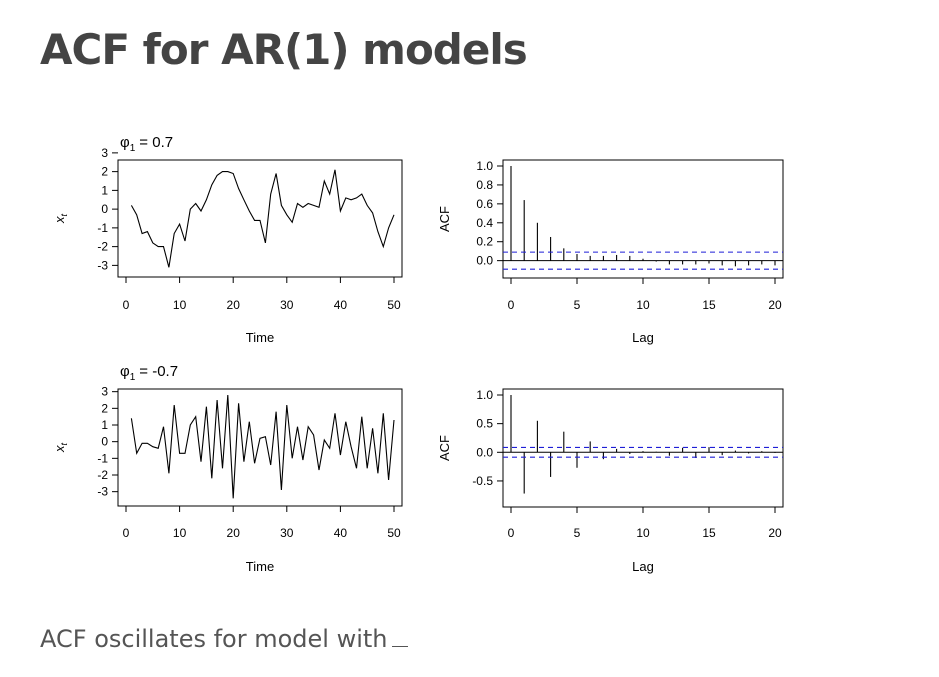 This screenshot has width=939, height=677. Describe the element at coordinates (484, 242) in the screenshot. I see `y-tick-label: 0.2` at that location.